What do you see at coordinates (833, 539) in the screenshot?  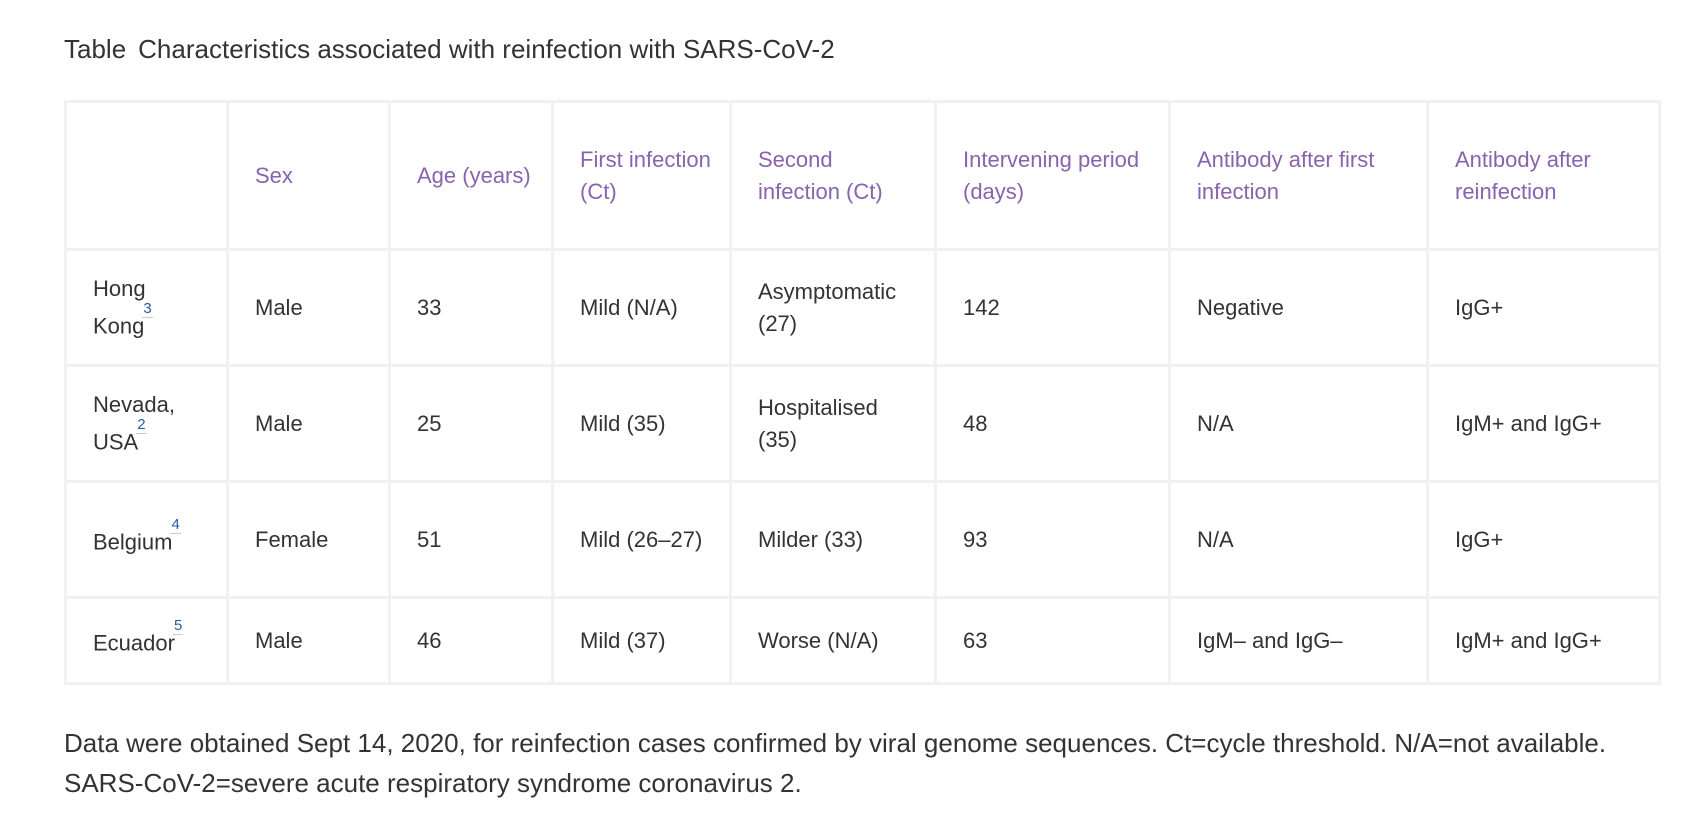 I see `cell-second-infection: Milder (33)` at bounding box center [833, 539].